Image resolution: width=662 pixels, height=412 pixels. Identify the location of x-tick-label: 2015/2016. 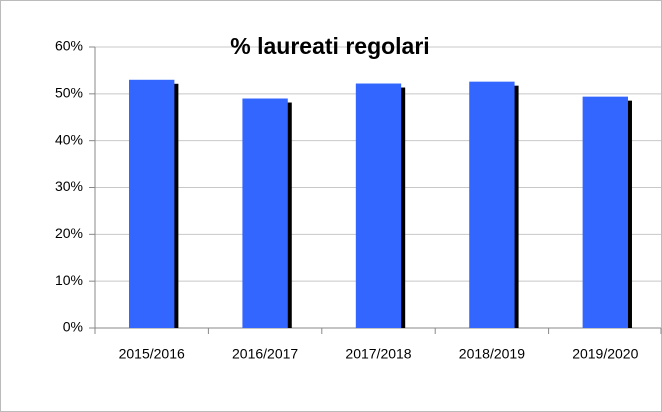
(152, 354).